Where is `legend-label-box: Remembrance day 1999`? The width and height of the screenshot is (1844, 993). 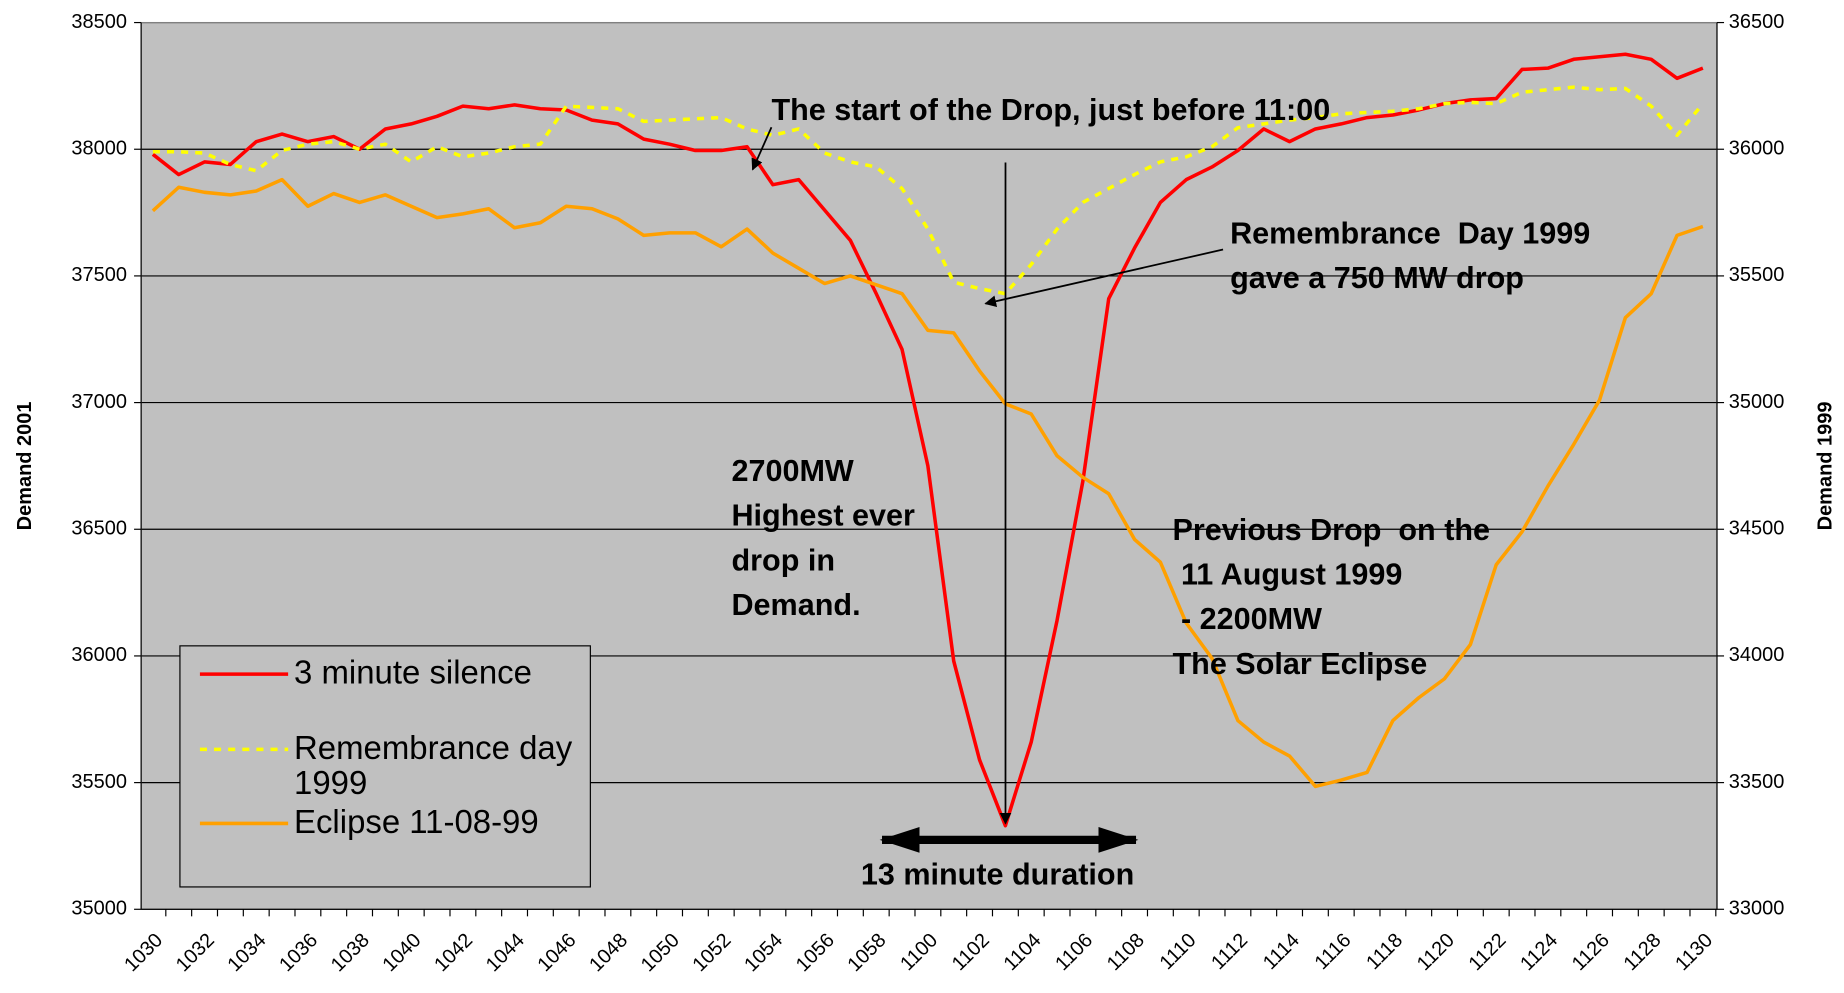 legend-label-box: Remembrance day 1999 is located at coordinates (433, 766).